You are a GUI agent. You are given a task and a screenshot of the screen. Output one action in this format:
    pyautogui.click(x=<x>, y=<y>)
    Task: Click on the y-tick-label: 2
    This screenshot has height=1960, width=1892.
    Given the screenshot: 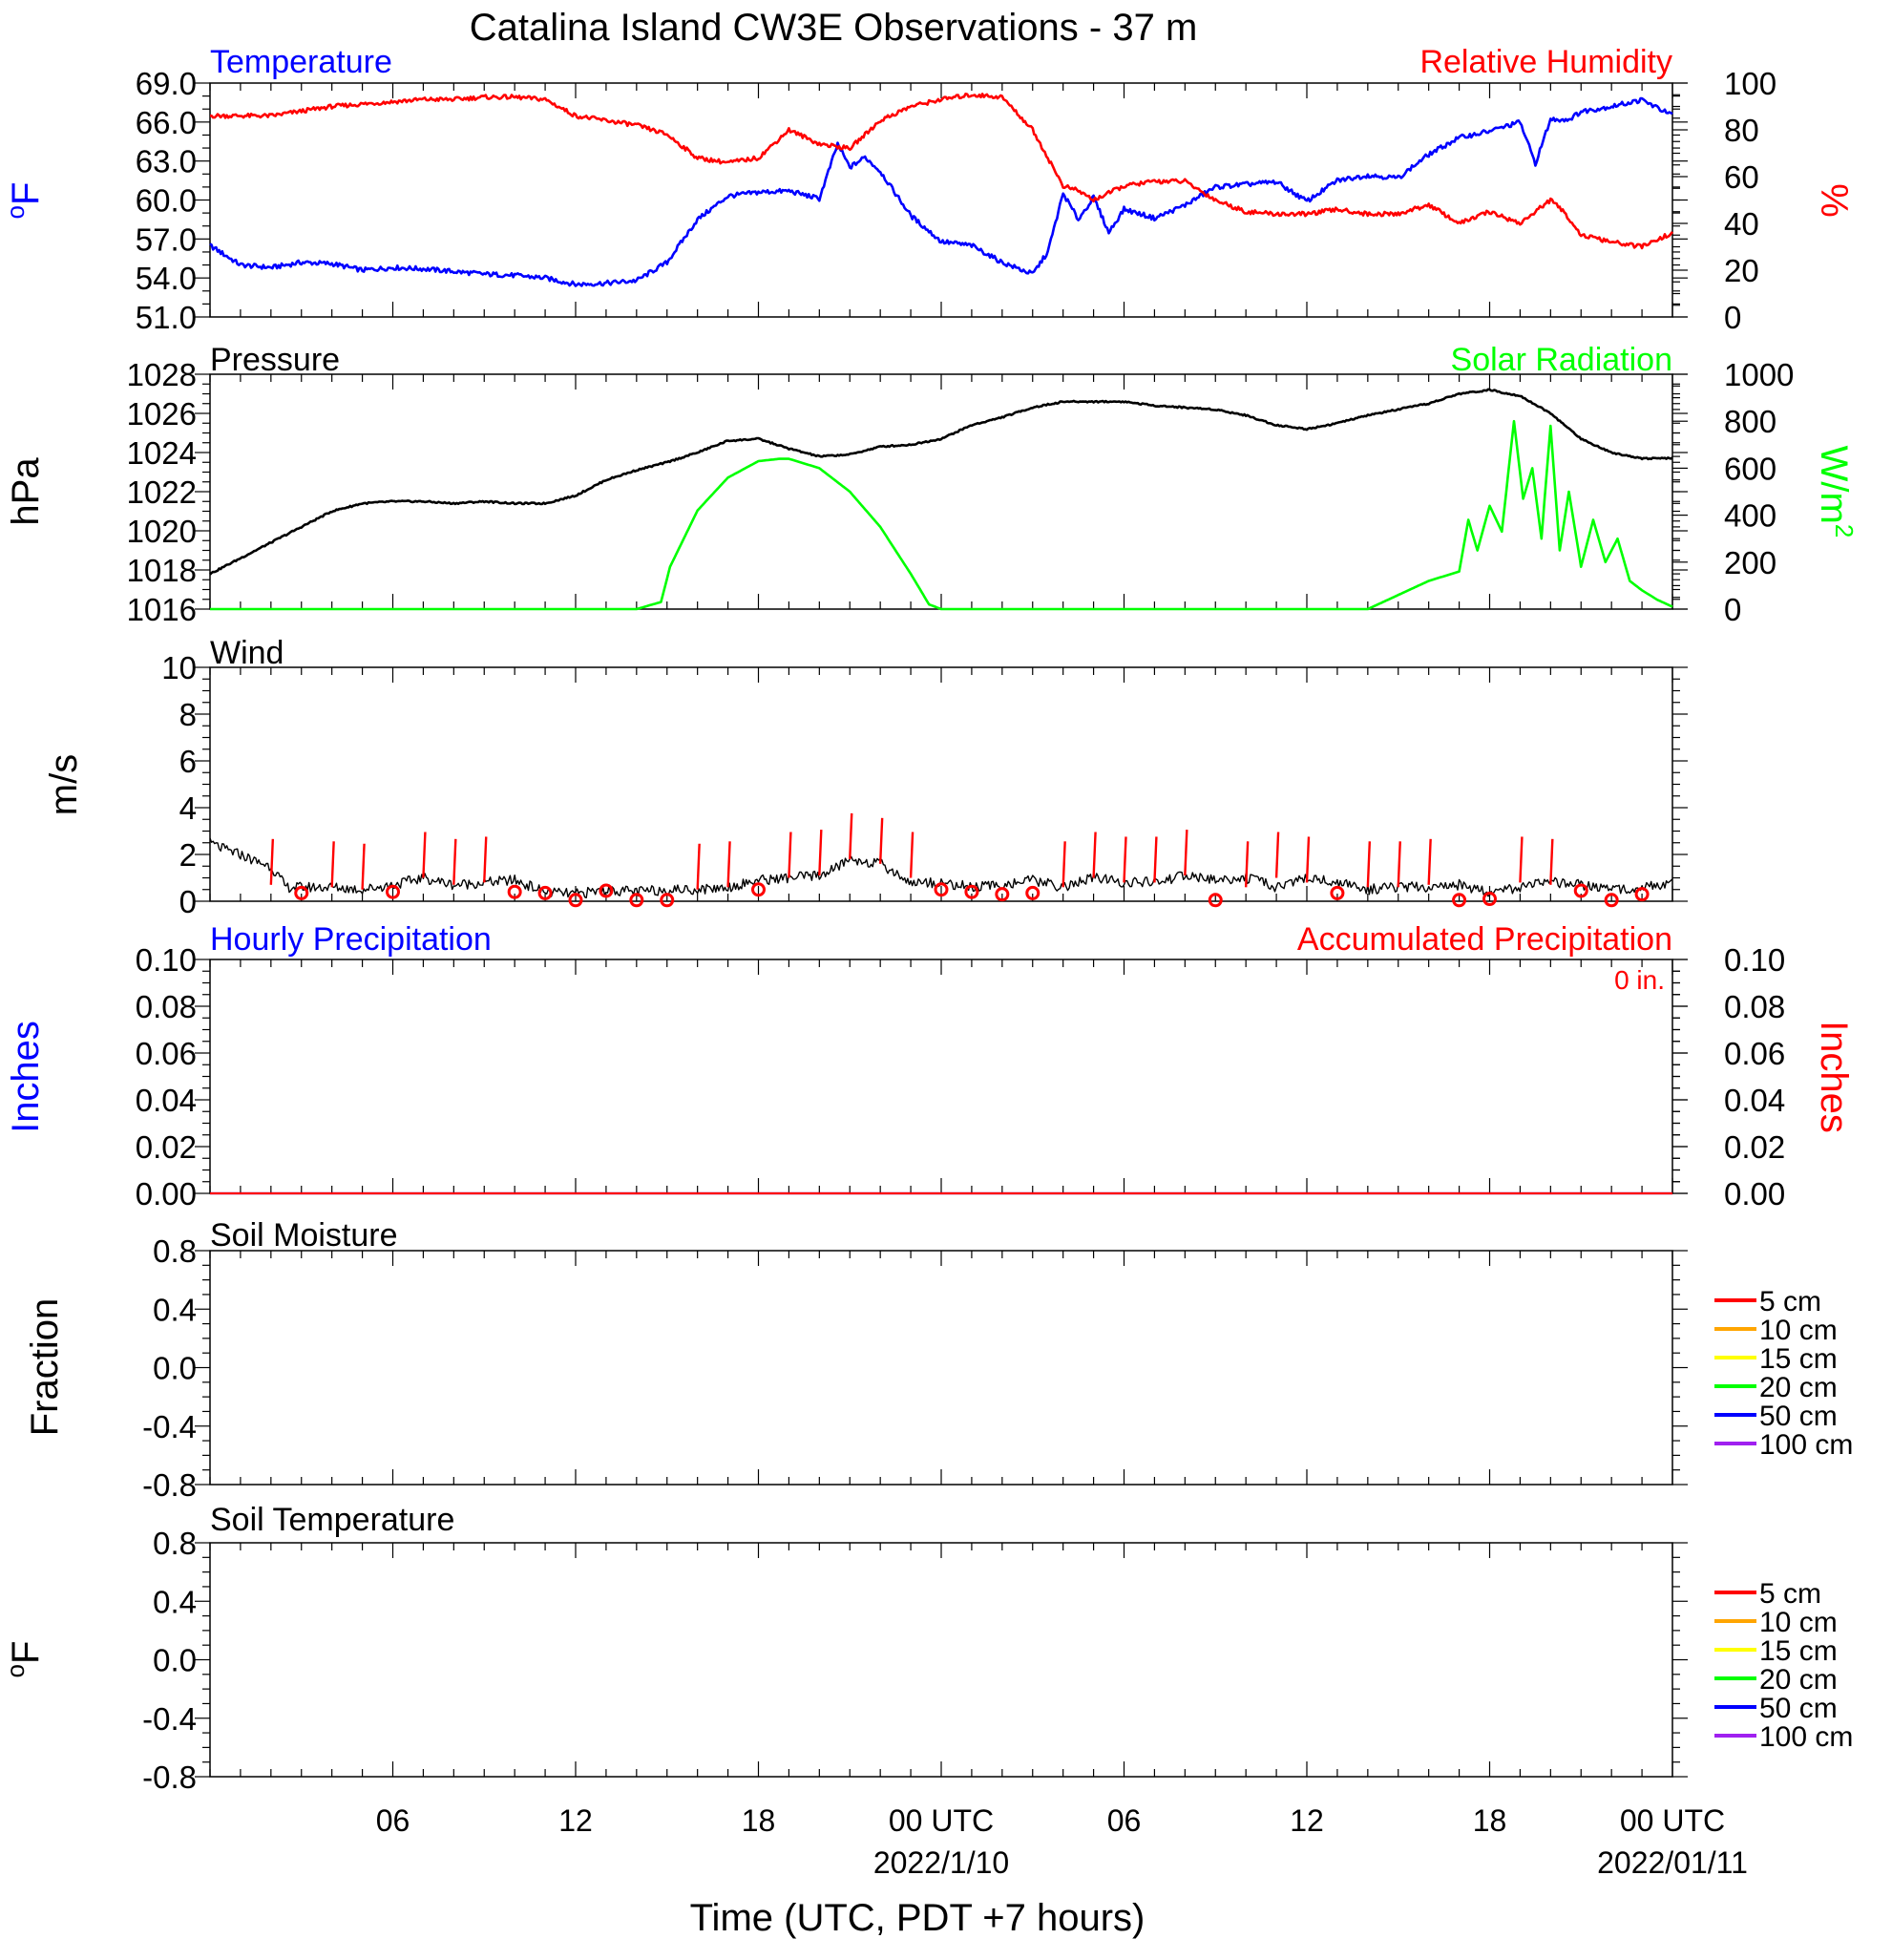 What is the action you would take?
    pyautogui.click(x=188, y=855)
    